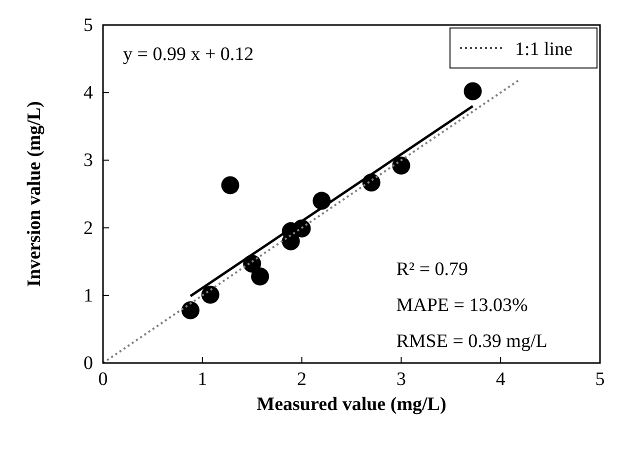 Image resolution: width=617 pixels, height=450 pixels. What do you see at coordinates (600, 379) in the screenshot?
I see `x-tick-label: 5` at bounding box center [600, 379].